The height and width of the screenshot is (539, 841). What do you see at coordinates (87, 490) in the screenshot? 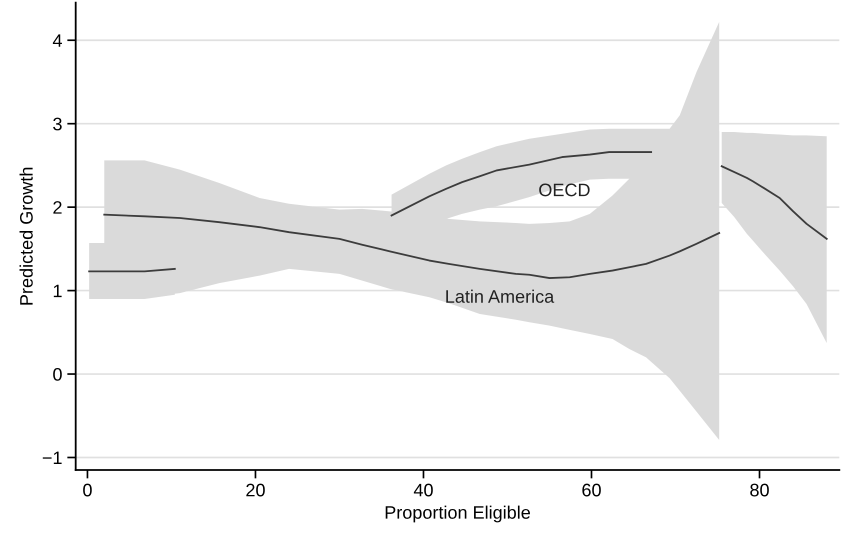
I see `x-tick-label: 0` at bounding box center [87, 490].